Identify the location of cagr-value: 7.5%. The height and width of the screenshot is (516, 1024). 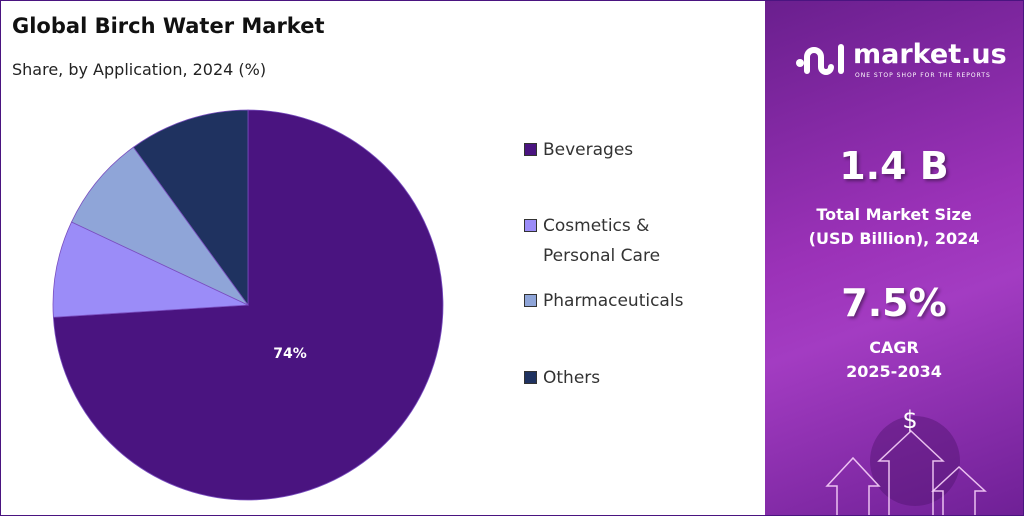
(894, 303).